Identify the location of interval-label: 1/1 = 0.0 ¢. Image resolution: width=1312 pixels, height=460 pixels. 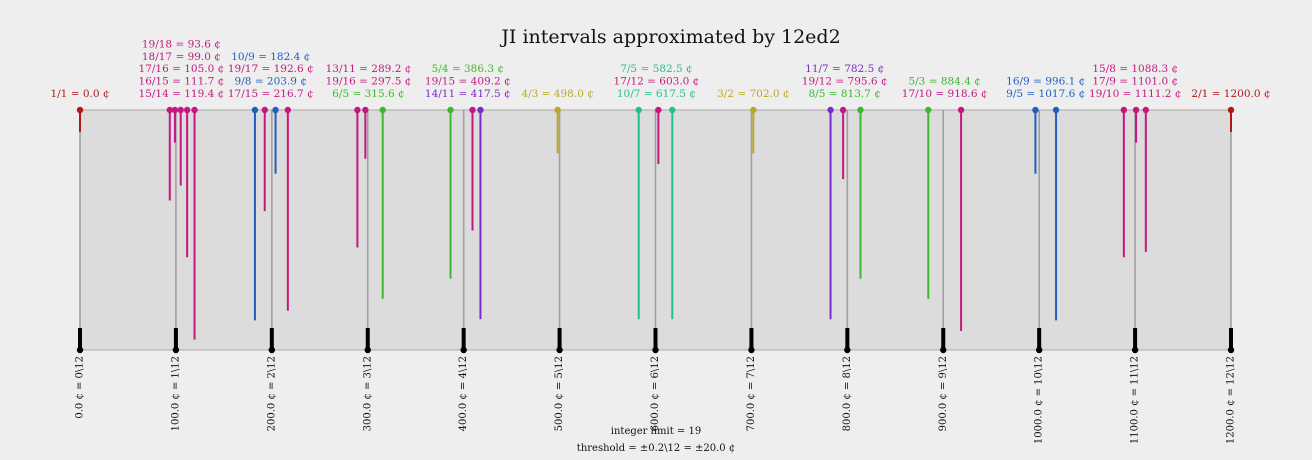
(79, 94).